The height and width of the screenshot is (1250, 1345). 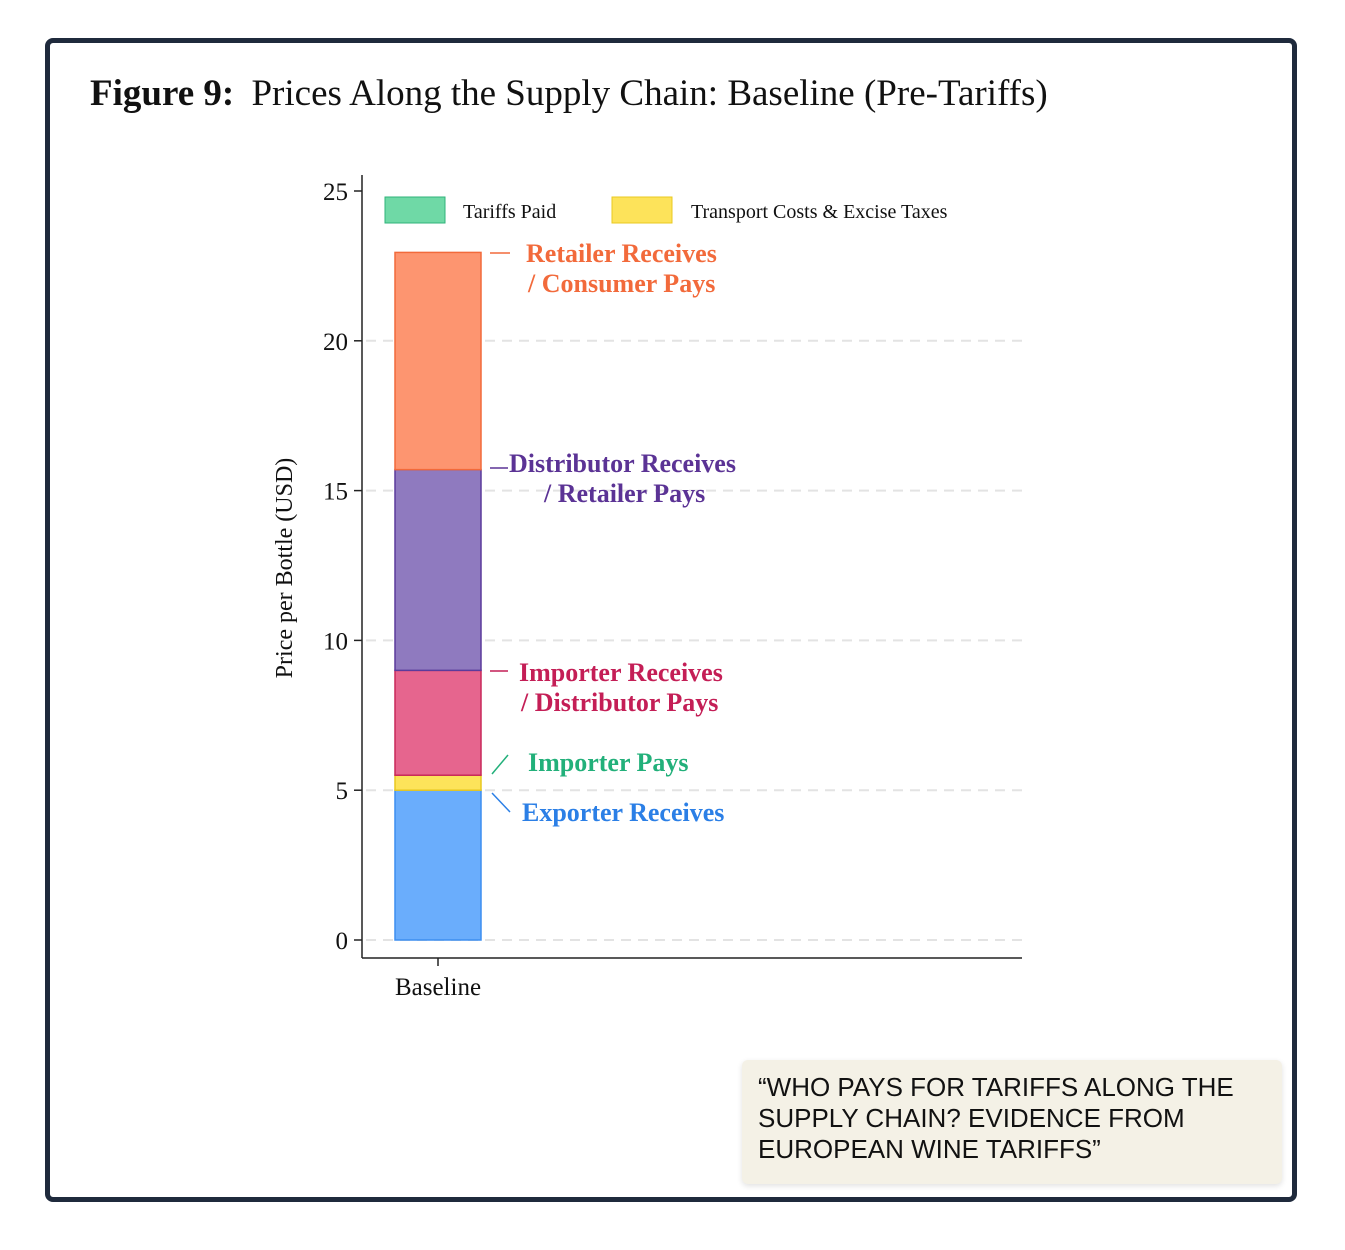 What do you see at coordinates (624, 493) in the screenshot?
I see `segment-label-distributor_margin: / Retailer Pays` at bounding box center [624, 493].